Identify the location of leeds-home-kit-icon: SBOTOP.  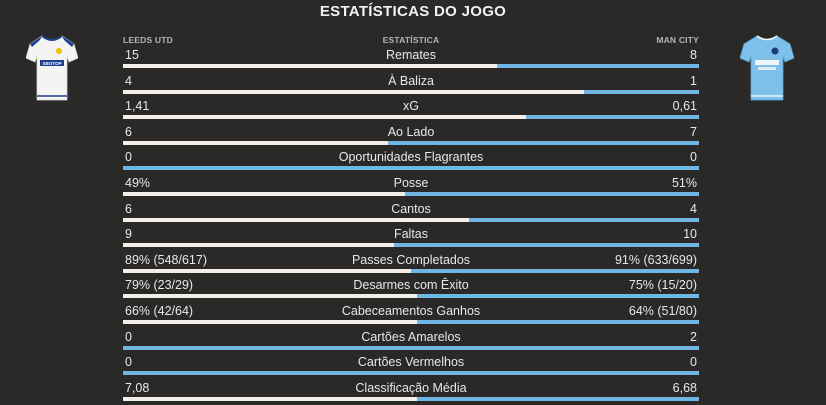
(52, 68).